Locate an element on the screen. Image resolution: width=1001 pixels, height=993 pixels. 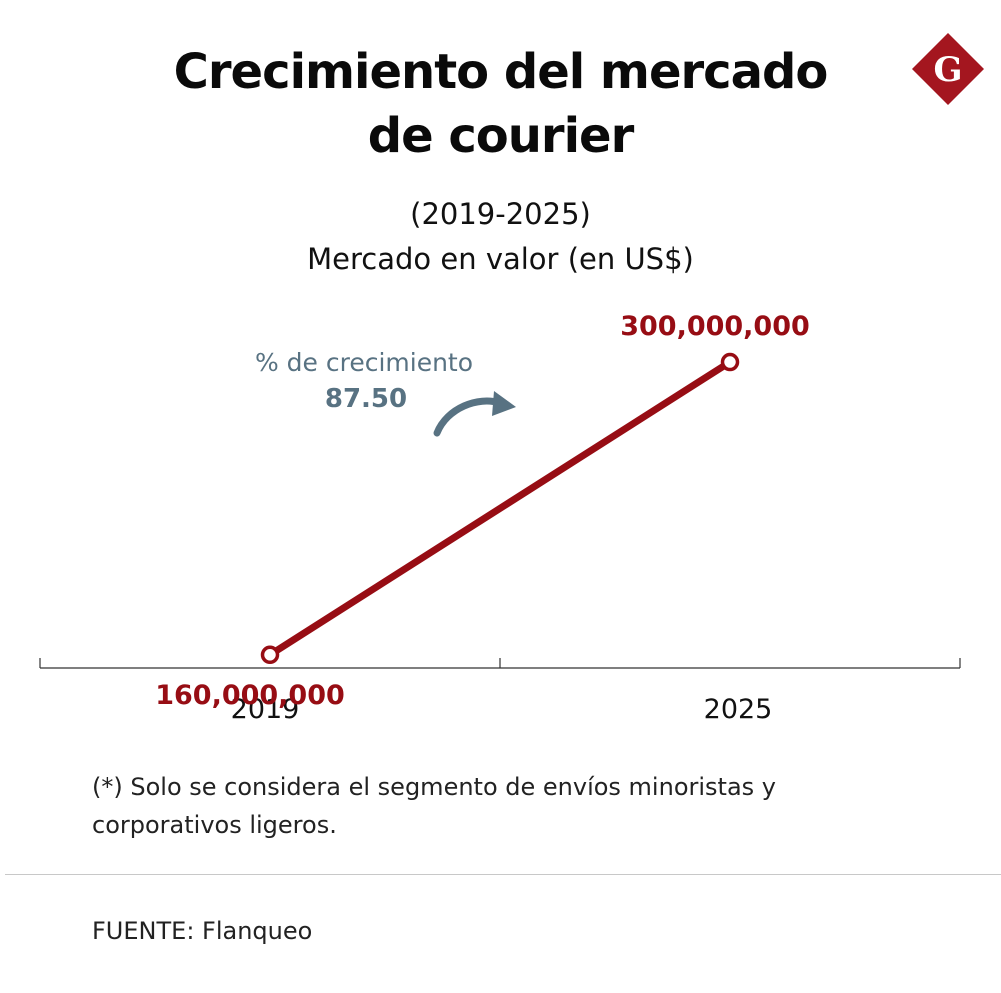
subtitle-years: (2019-2025) is located at coordinates (500, 214).